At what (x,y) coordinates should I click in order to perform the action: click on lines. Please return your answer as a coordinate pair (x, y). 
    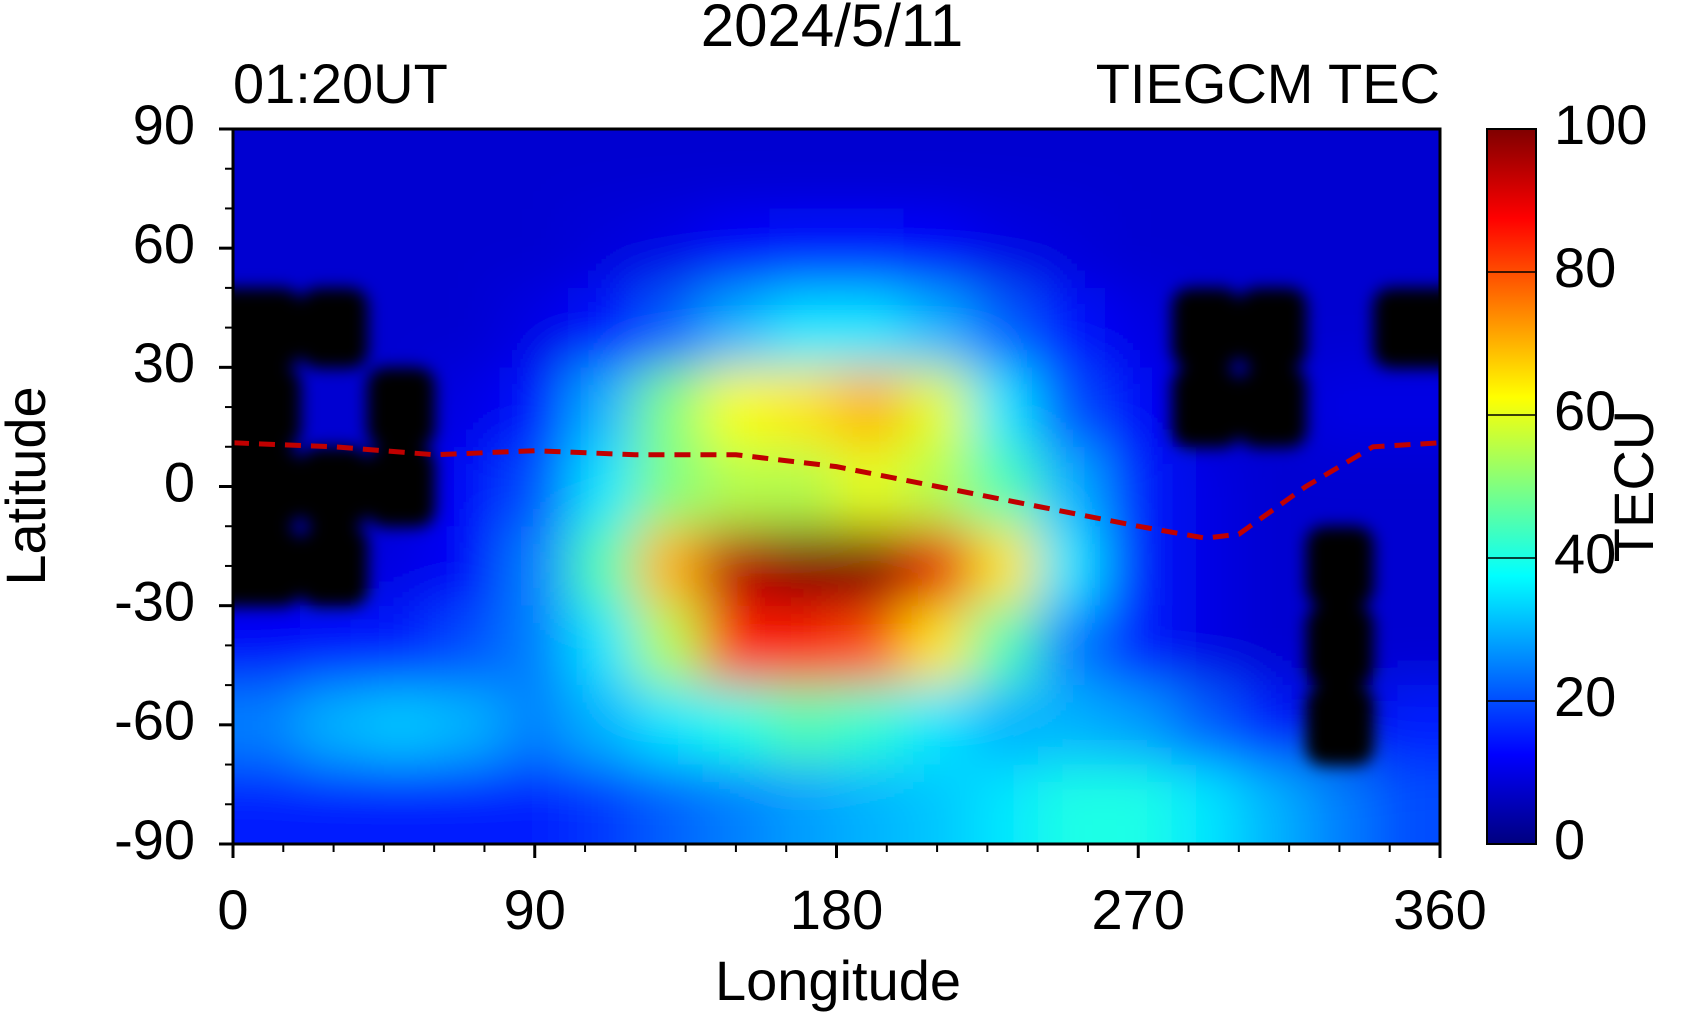
    Looking at the image, I should click on (836, 490).